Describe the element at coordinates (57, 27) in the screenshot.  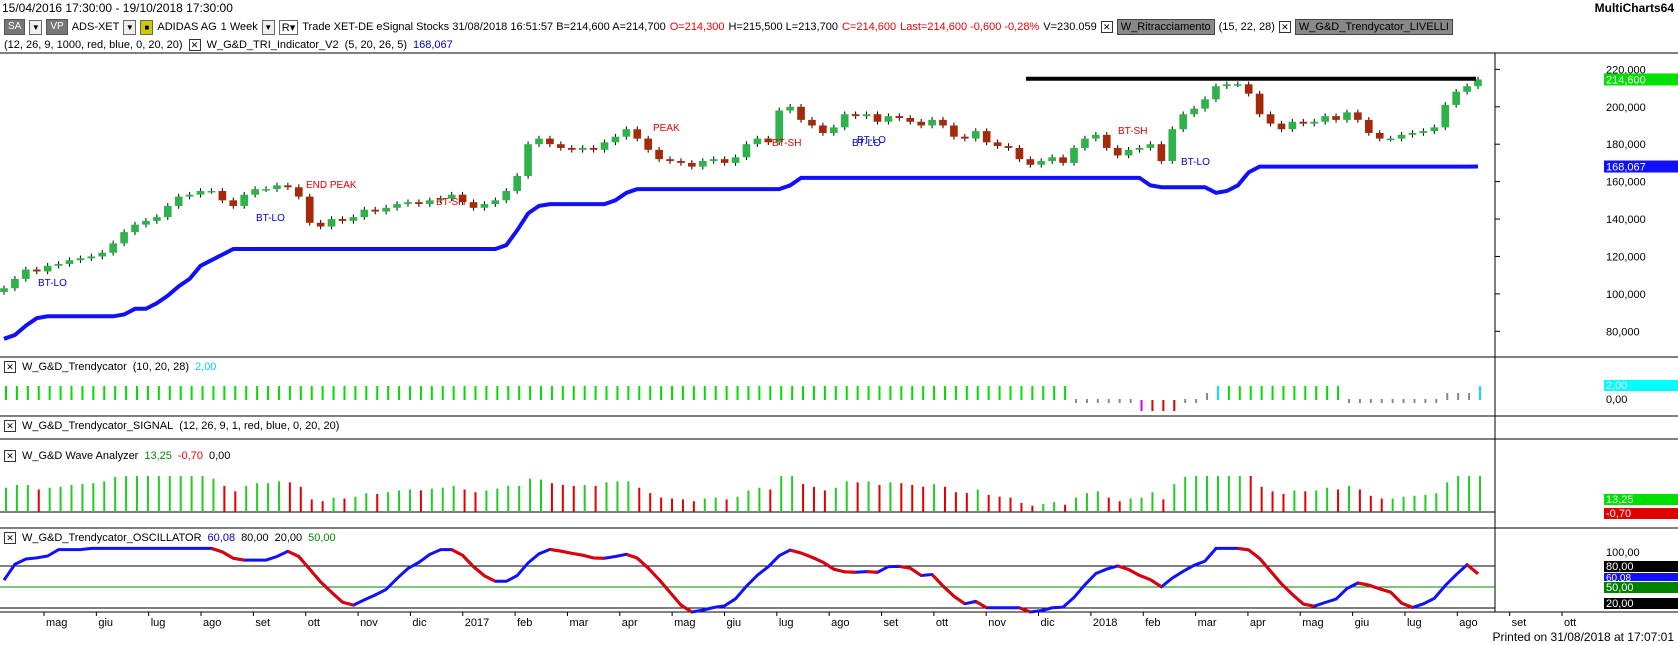
I see `vp-button: VP` at that location.